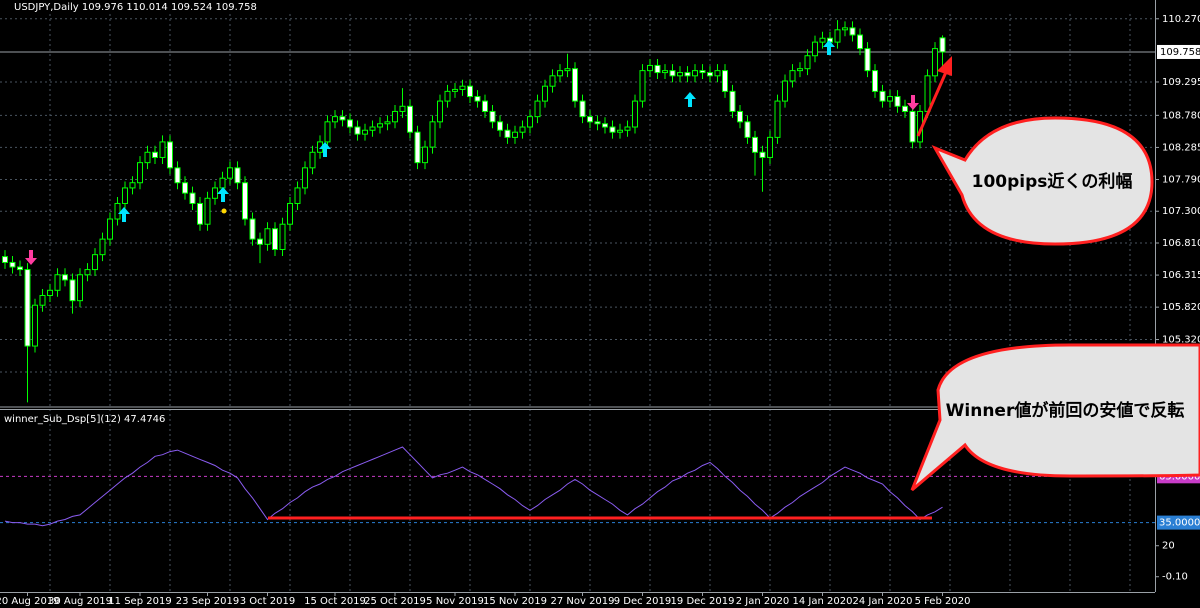 The width and height of the screenshot is (1200, 608). I want to click on x-tick-label: 15 Nov 2019, so click(515, 601).